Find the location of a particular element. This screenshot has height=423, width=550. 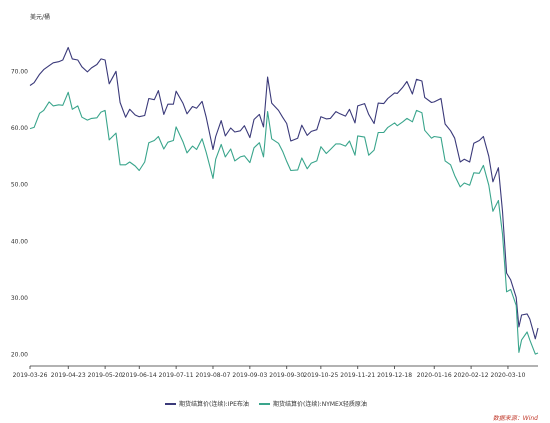

x-tick-label: 2019-04-23 is located at coordinates (68, 375).